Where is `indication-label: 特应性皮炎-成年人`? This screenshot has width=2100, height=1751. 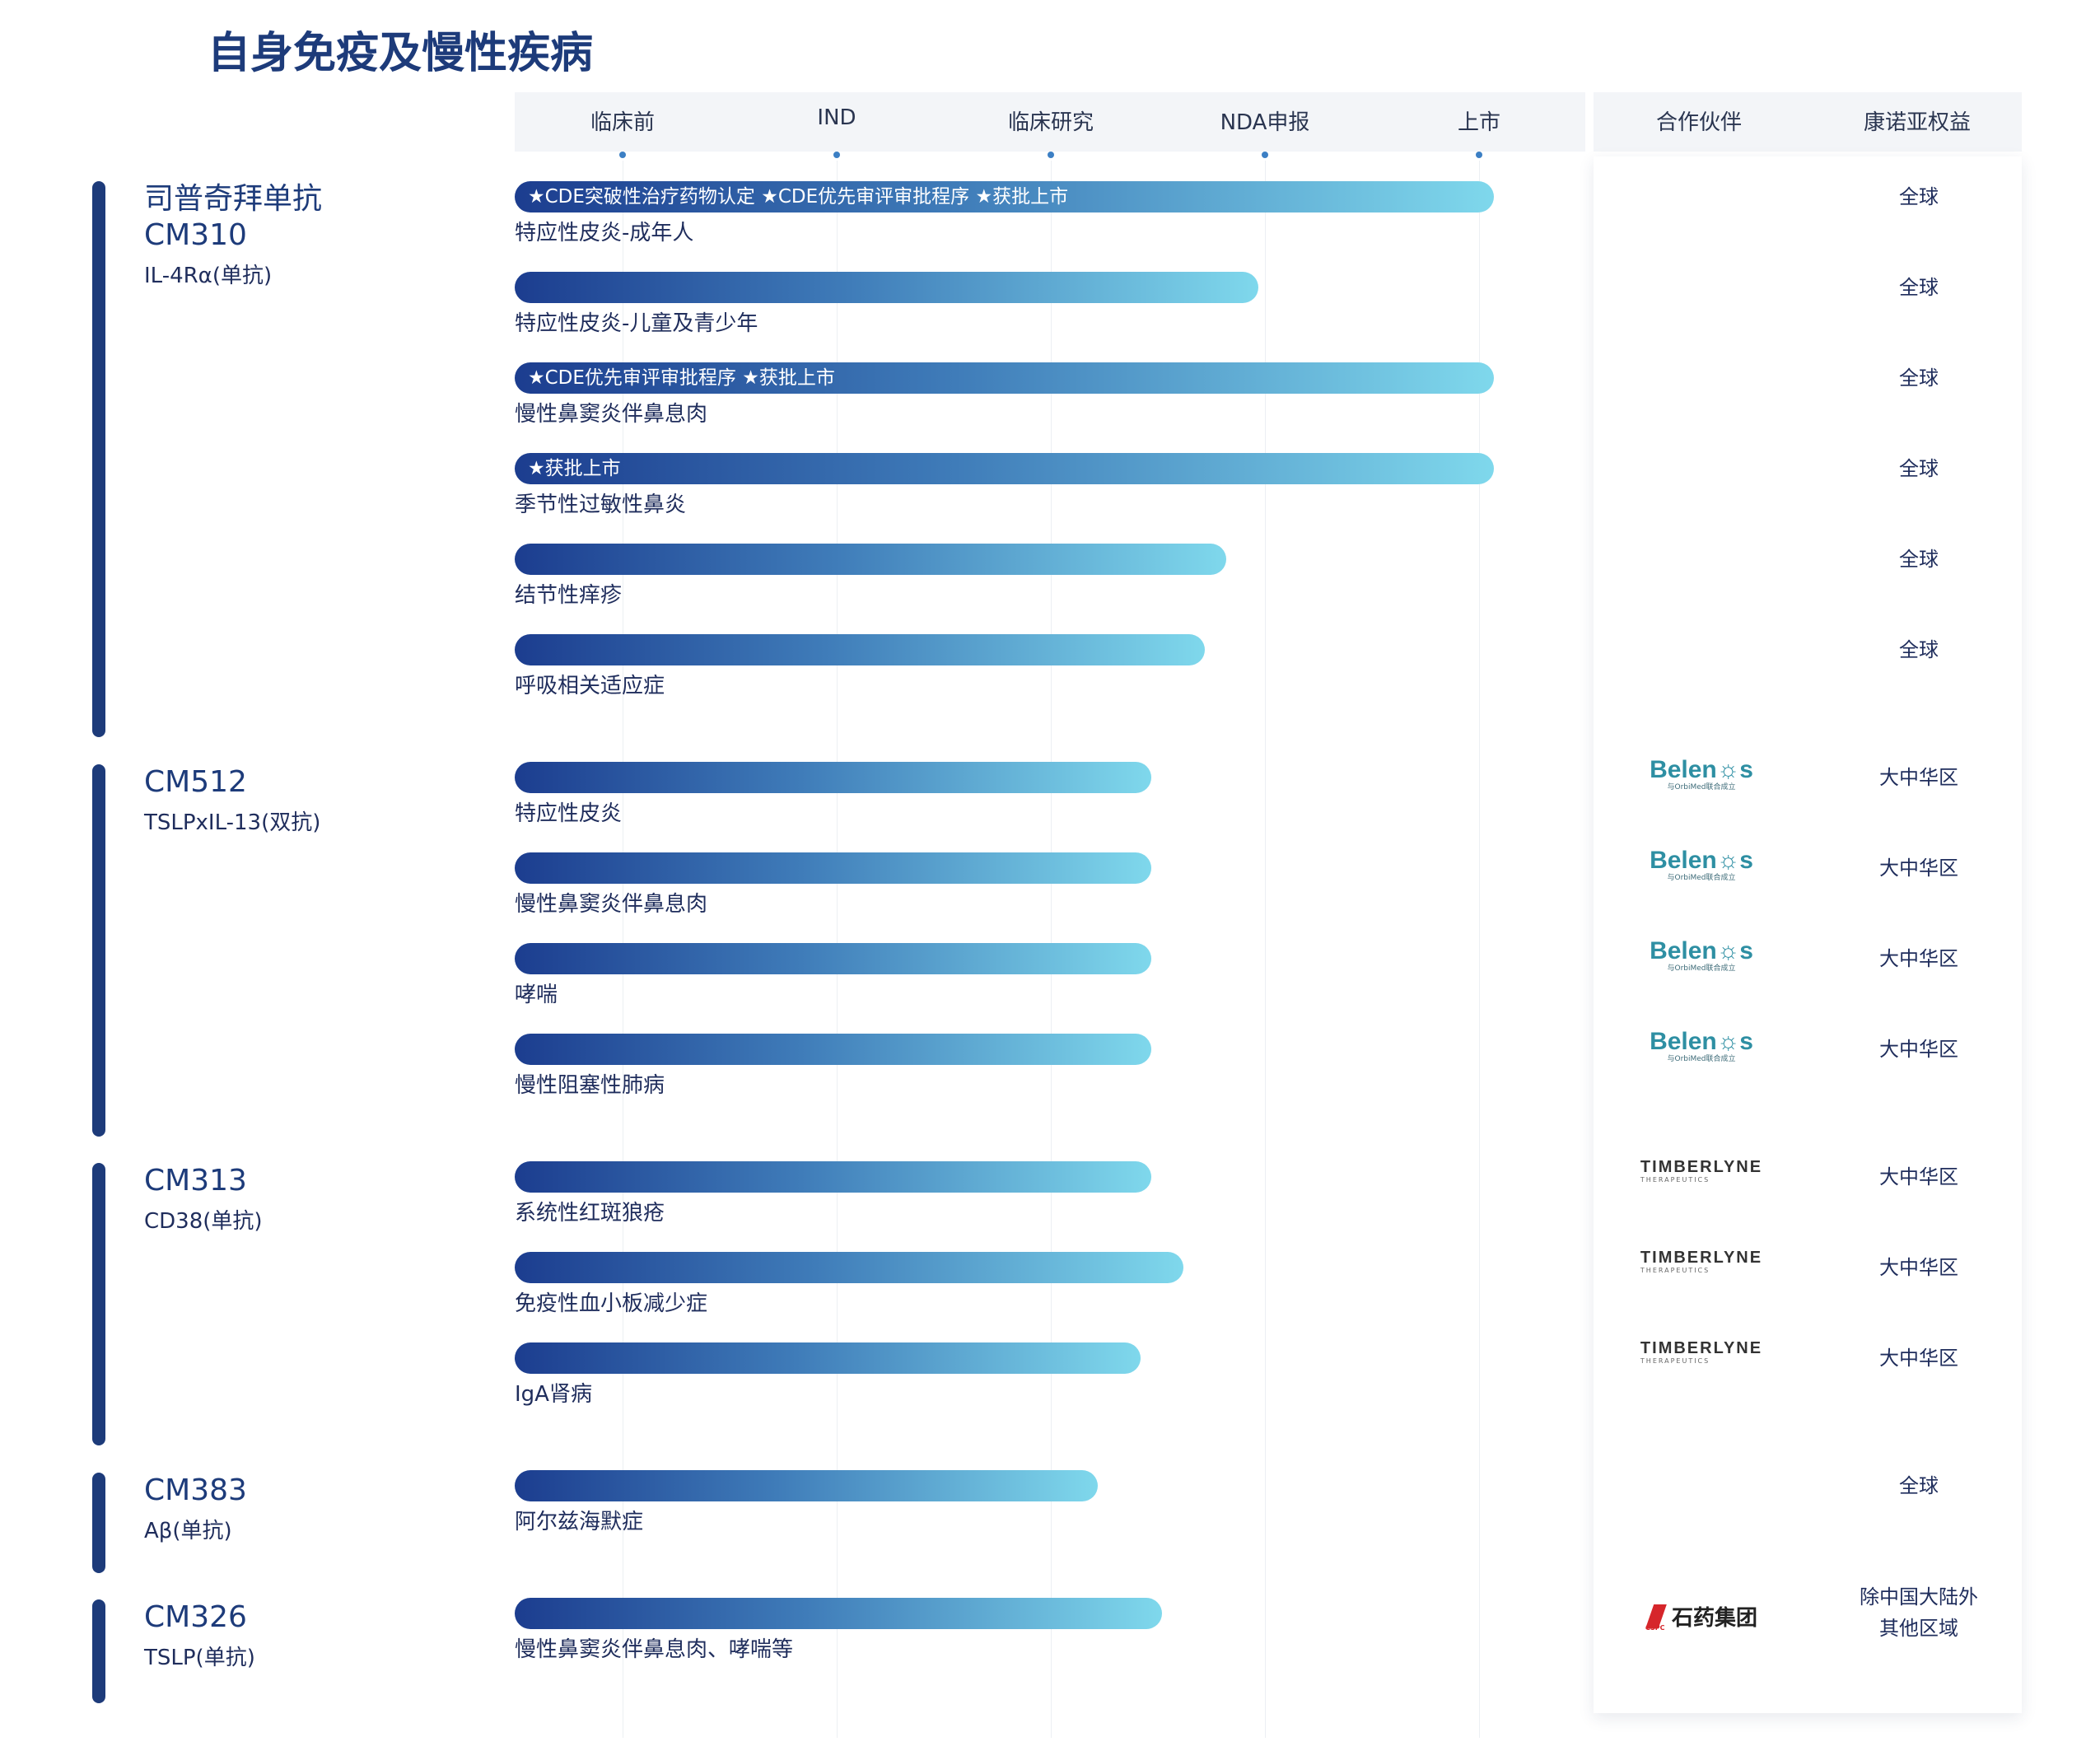 indication-label: 特应性皮炎-成年人 is located at coordinates (604, 233).